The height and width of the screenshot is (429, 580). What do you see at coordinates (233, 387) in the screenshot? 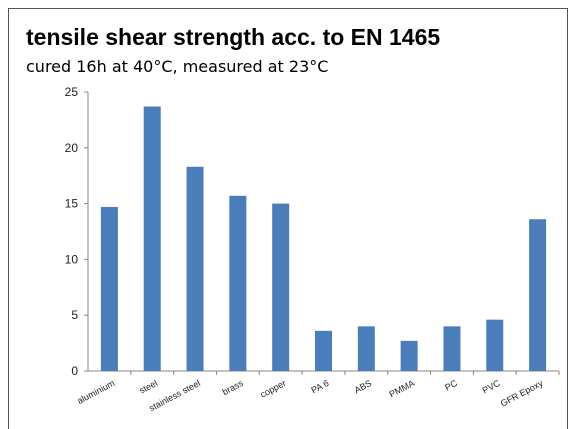
I see `x-tick-label: brass` at bounding box center [233, 387].